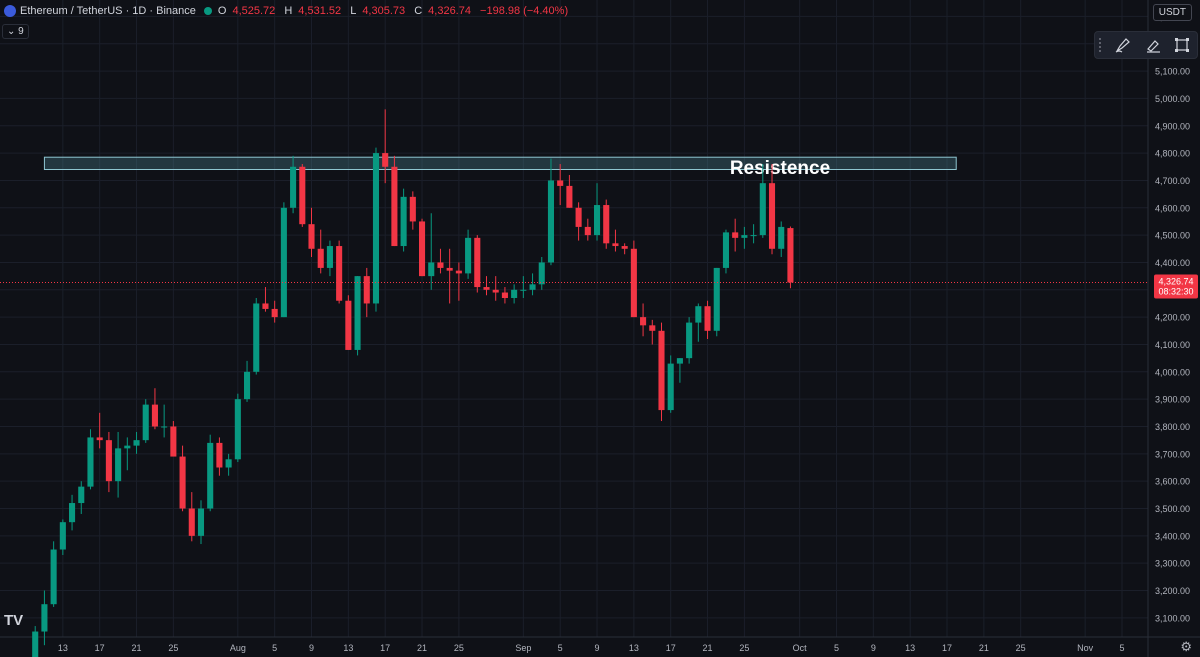 The image size is (1200, 657). What do you see at coordinates (253, 11) in the screenshot?
I see `open-value: 4,525.72` at bounding box center [253, 11].